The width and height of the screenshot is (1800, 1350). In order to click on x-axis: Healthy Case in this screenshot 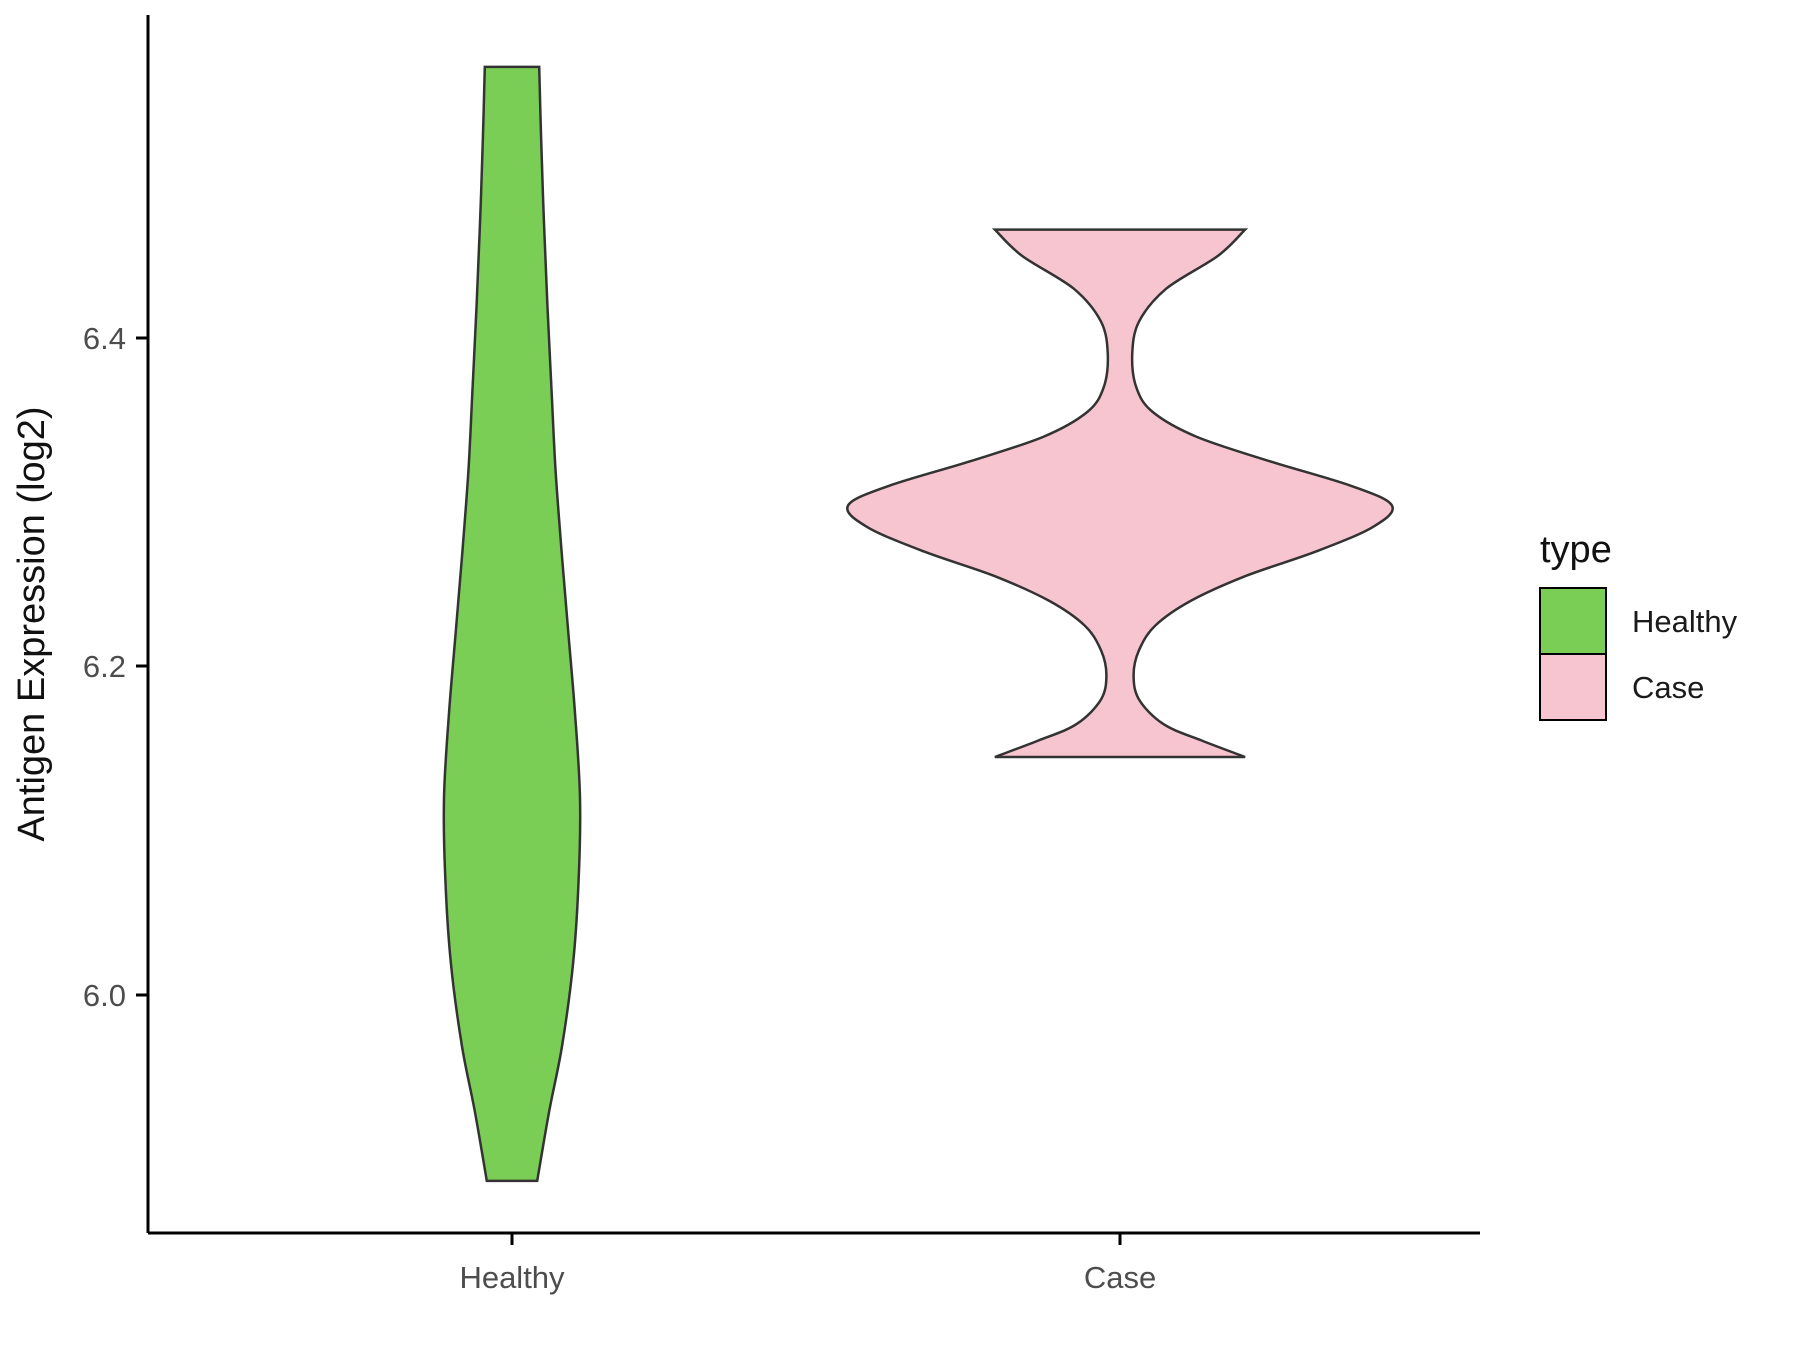, I will do `click(814, 1263)`.